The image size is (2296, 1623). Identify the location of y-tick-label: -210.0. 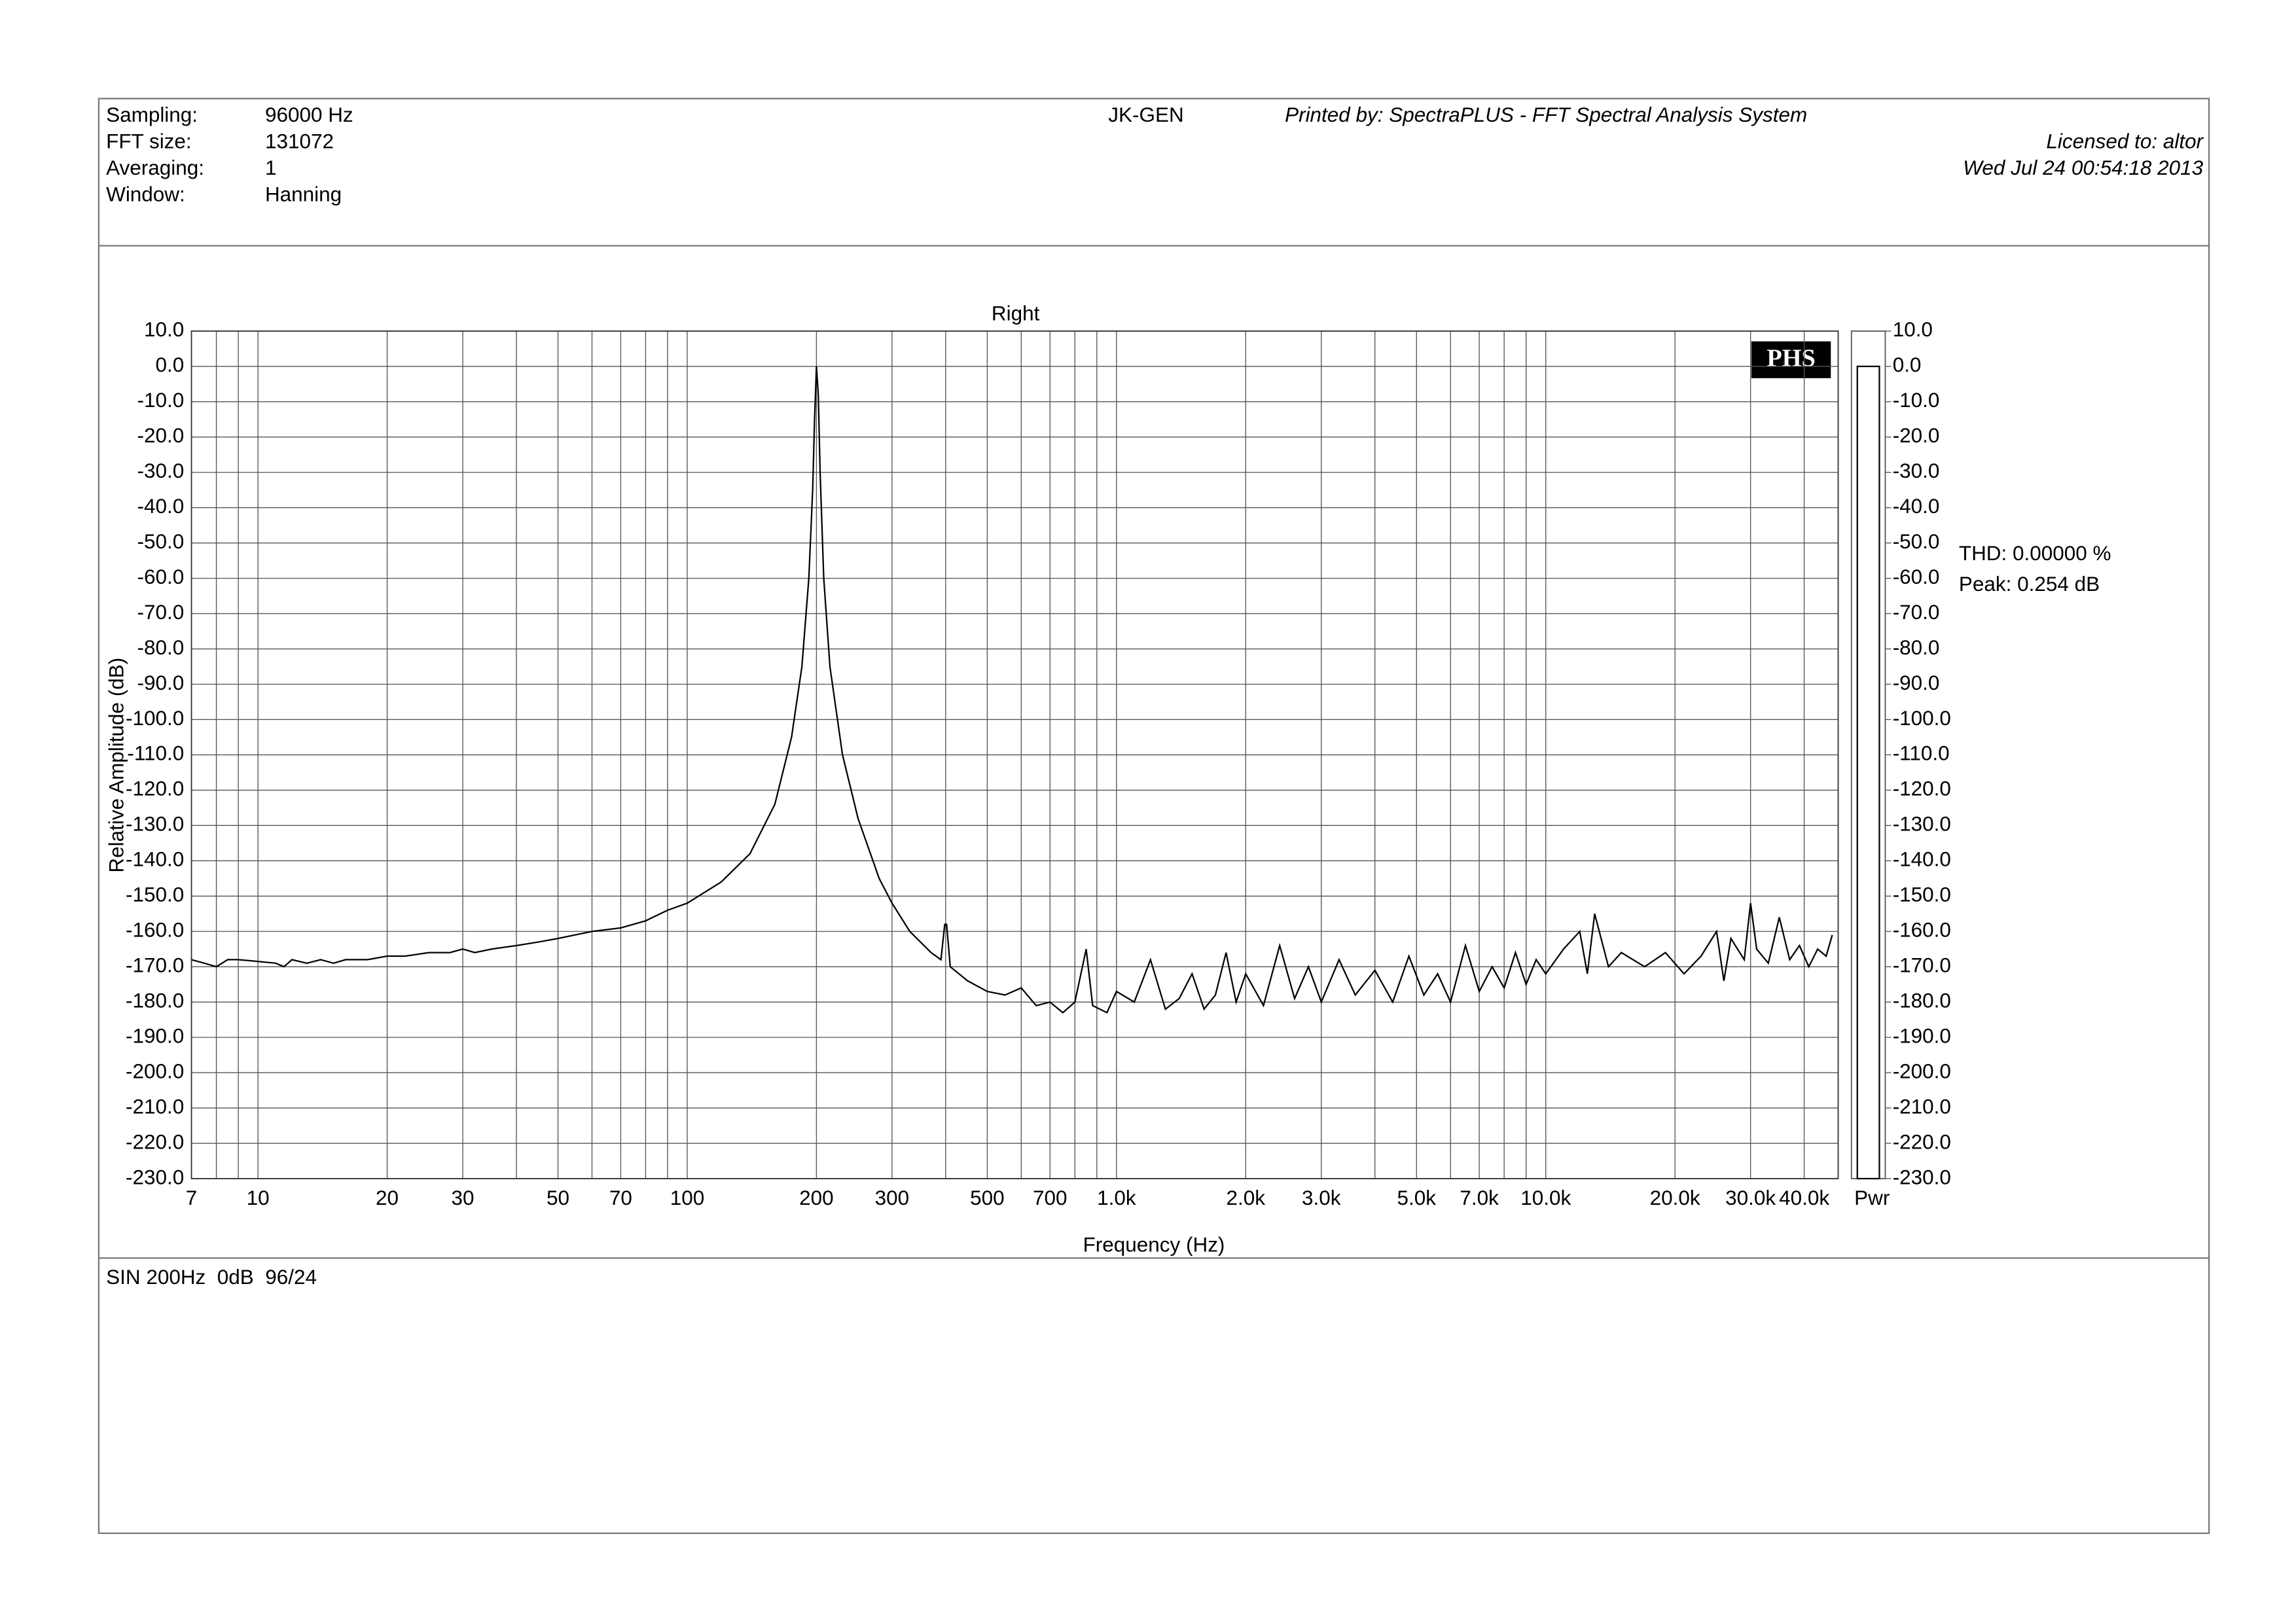
(155, 1106).